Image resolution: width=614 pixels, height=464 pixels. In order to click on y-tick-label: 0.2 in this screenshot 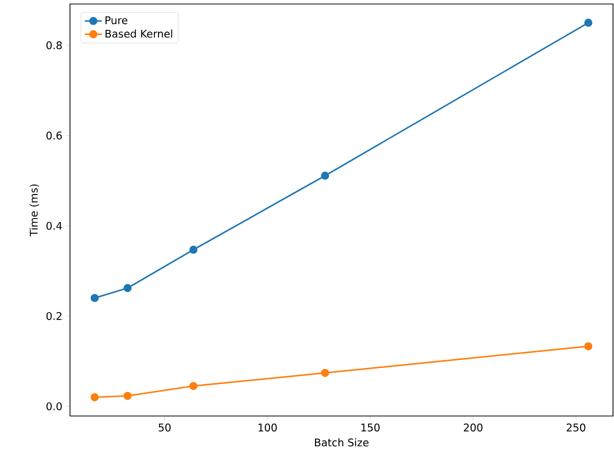, I will do `click(54, 316)`.